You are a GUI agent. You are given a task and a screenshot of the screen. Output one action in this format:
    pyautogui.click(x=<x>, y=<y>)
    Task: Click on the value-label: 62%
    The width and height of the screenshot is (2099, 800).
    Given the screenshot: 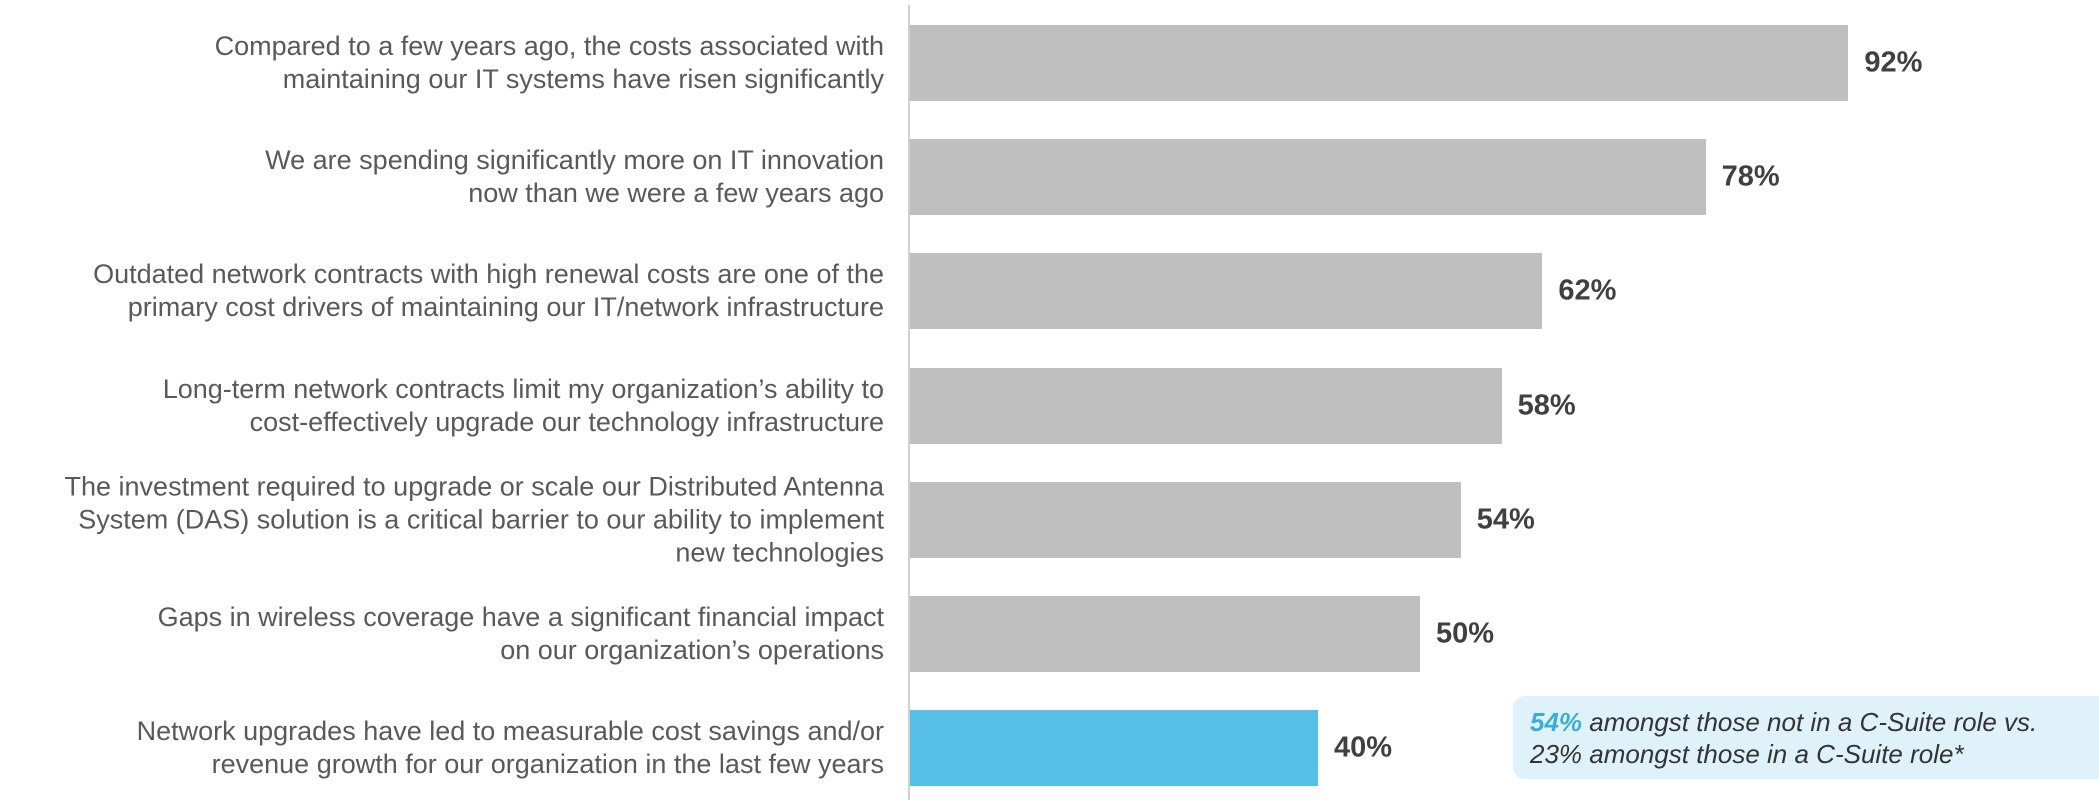 What is the action you would take?
    pyautogui.click(x=1587, y=290)
    